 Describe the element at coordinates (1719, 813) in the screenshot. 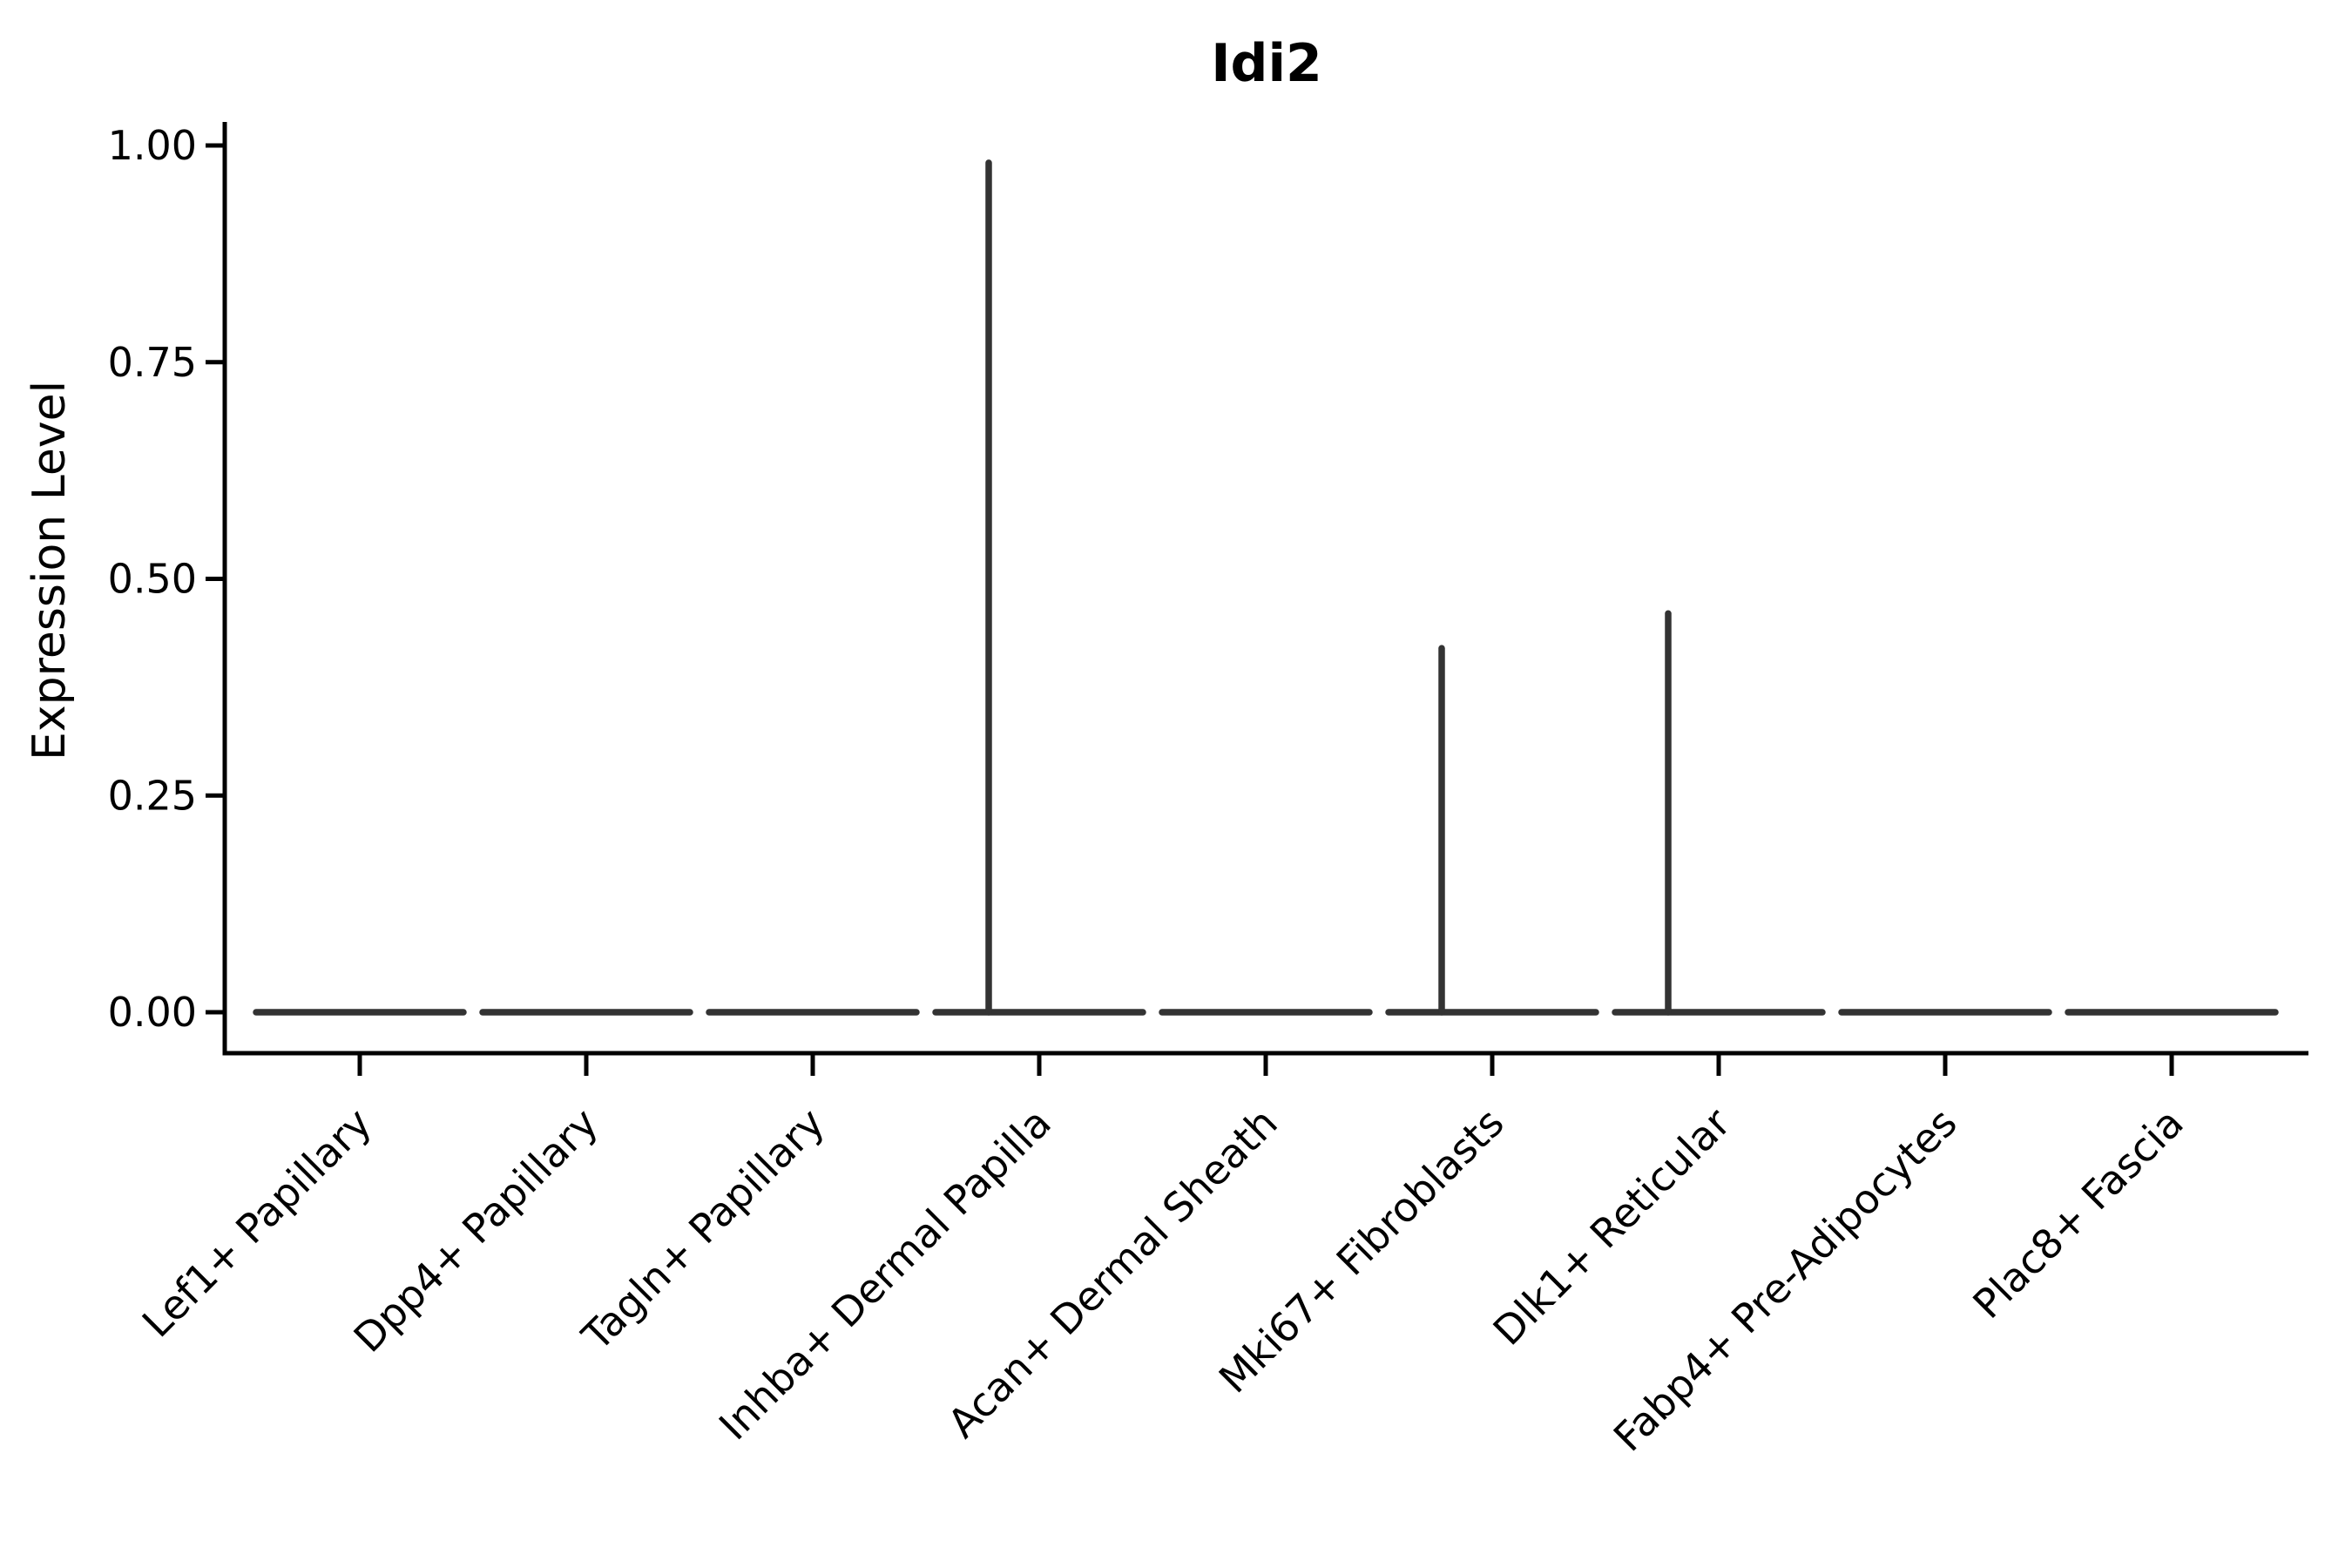

I see `violin-dlk1-reticular` at that location.